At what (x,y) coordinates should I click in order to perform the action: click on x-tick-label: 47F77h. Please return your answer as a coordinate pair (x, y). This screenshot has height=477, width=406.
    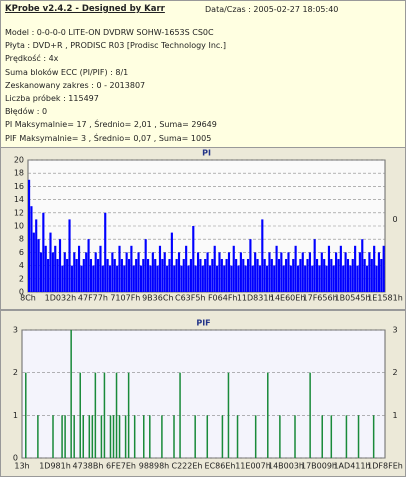
    Looking at the image, I should click on (93, 298).